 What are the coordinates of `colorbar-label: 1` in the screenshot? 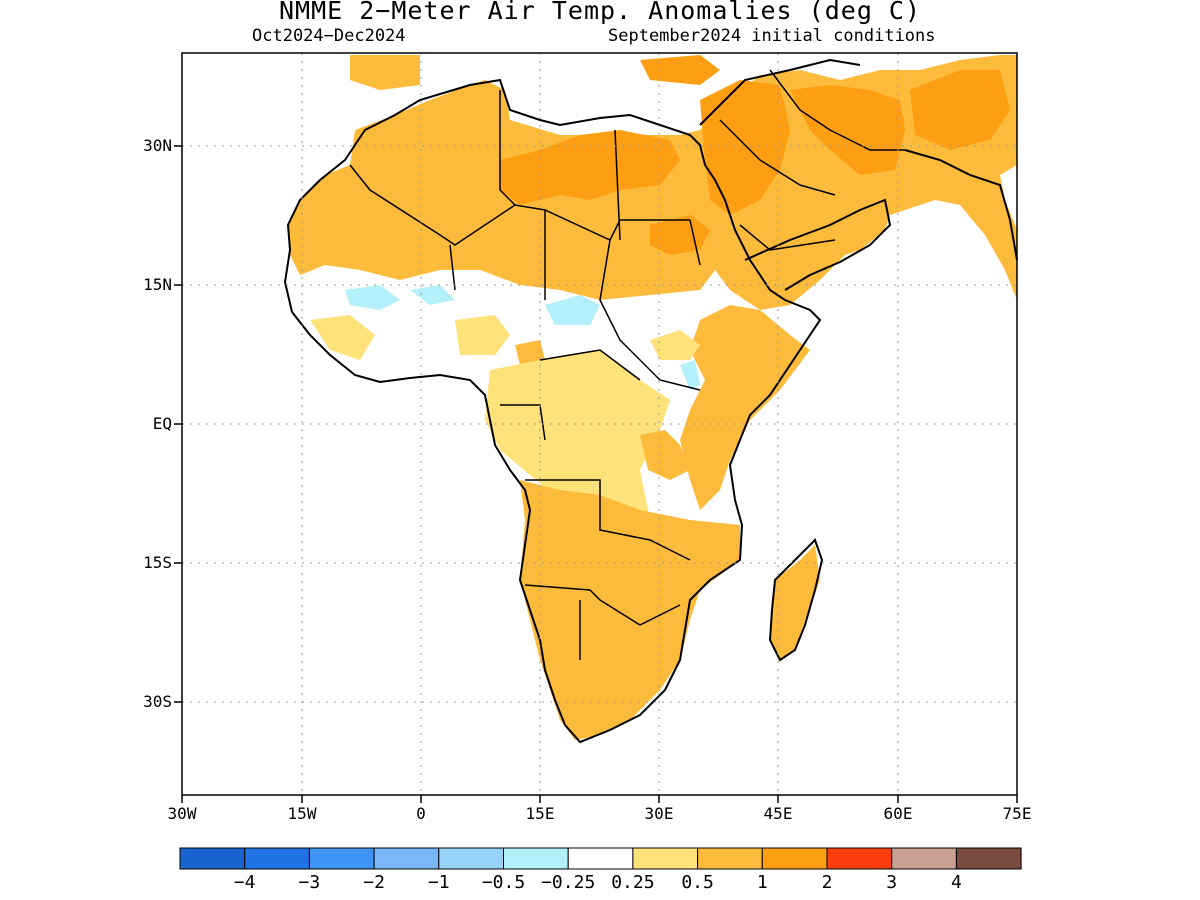 It's located at (762, 882).